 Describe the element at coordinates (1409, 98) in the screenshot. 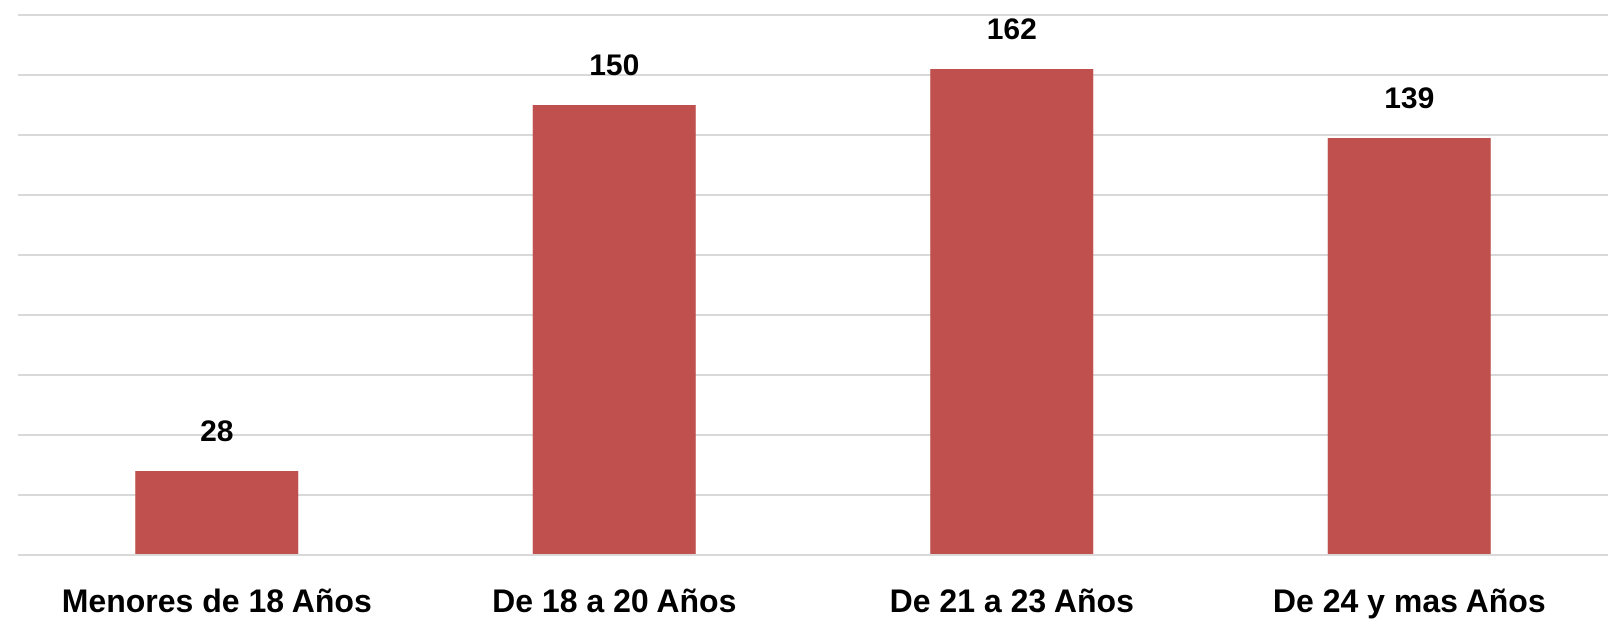

I see `data-label: 139` at that location.